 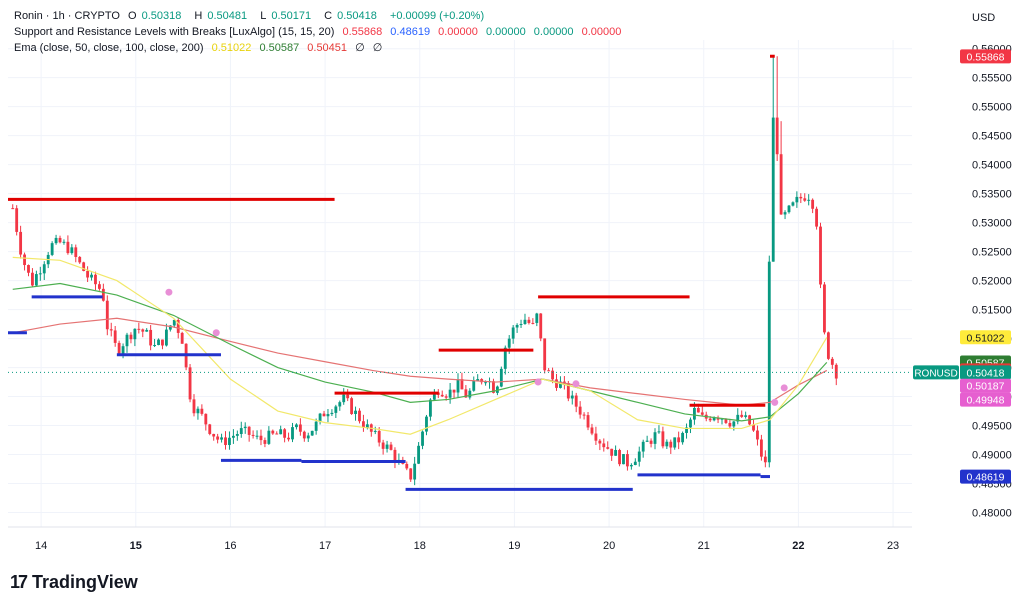 I want to click on tradingview-logo: 17 TradingView, so click(x=74, y=582).